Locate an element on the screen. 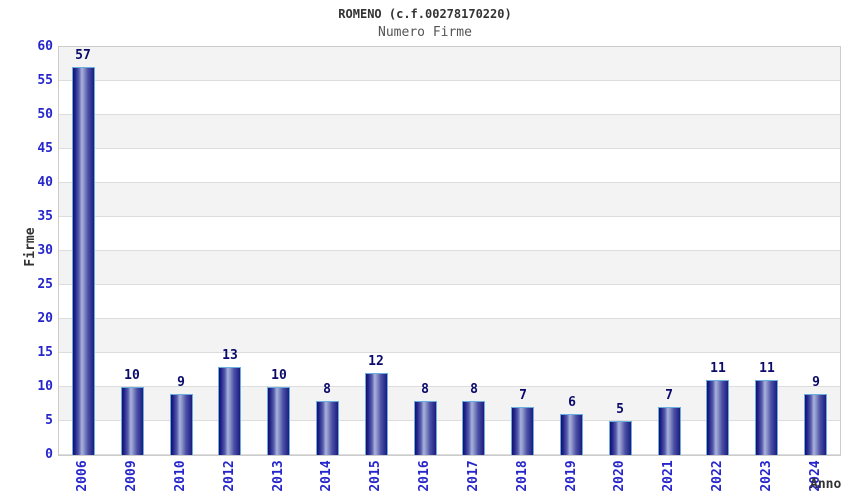 This screenshot has width=850, height=500. bar-2006 is located at coordinates (83, 261).